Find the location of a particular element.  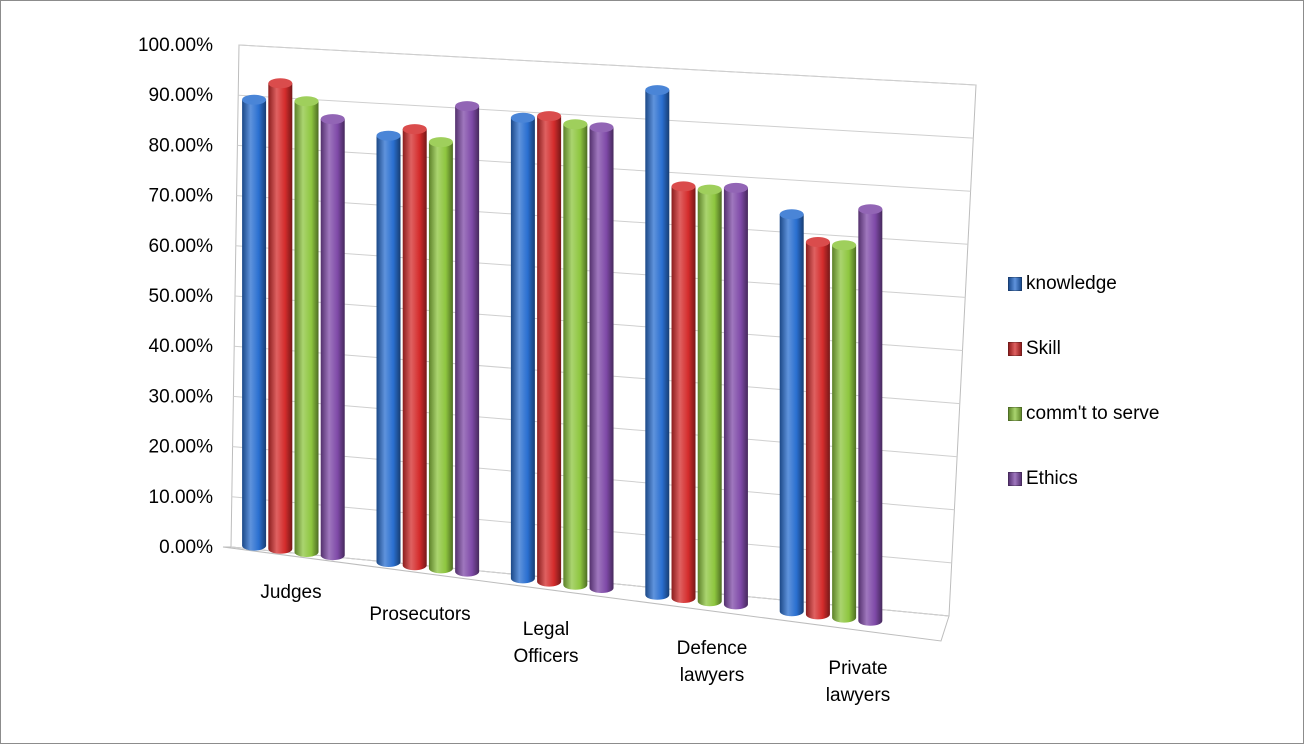

x-tick-label: Private lawyers is located at coordinates (858, 682).